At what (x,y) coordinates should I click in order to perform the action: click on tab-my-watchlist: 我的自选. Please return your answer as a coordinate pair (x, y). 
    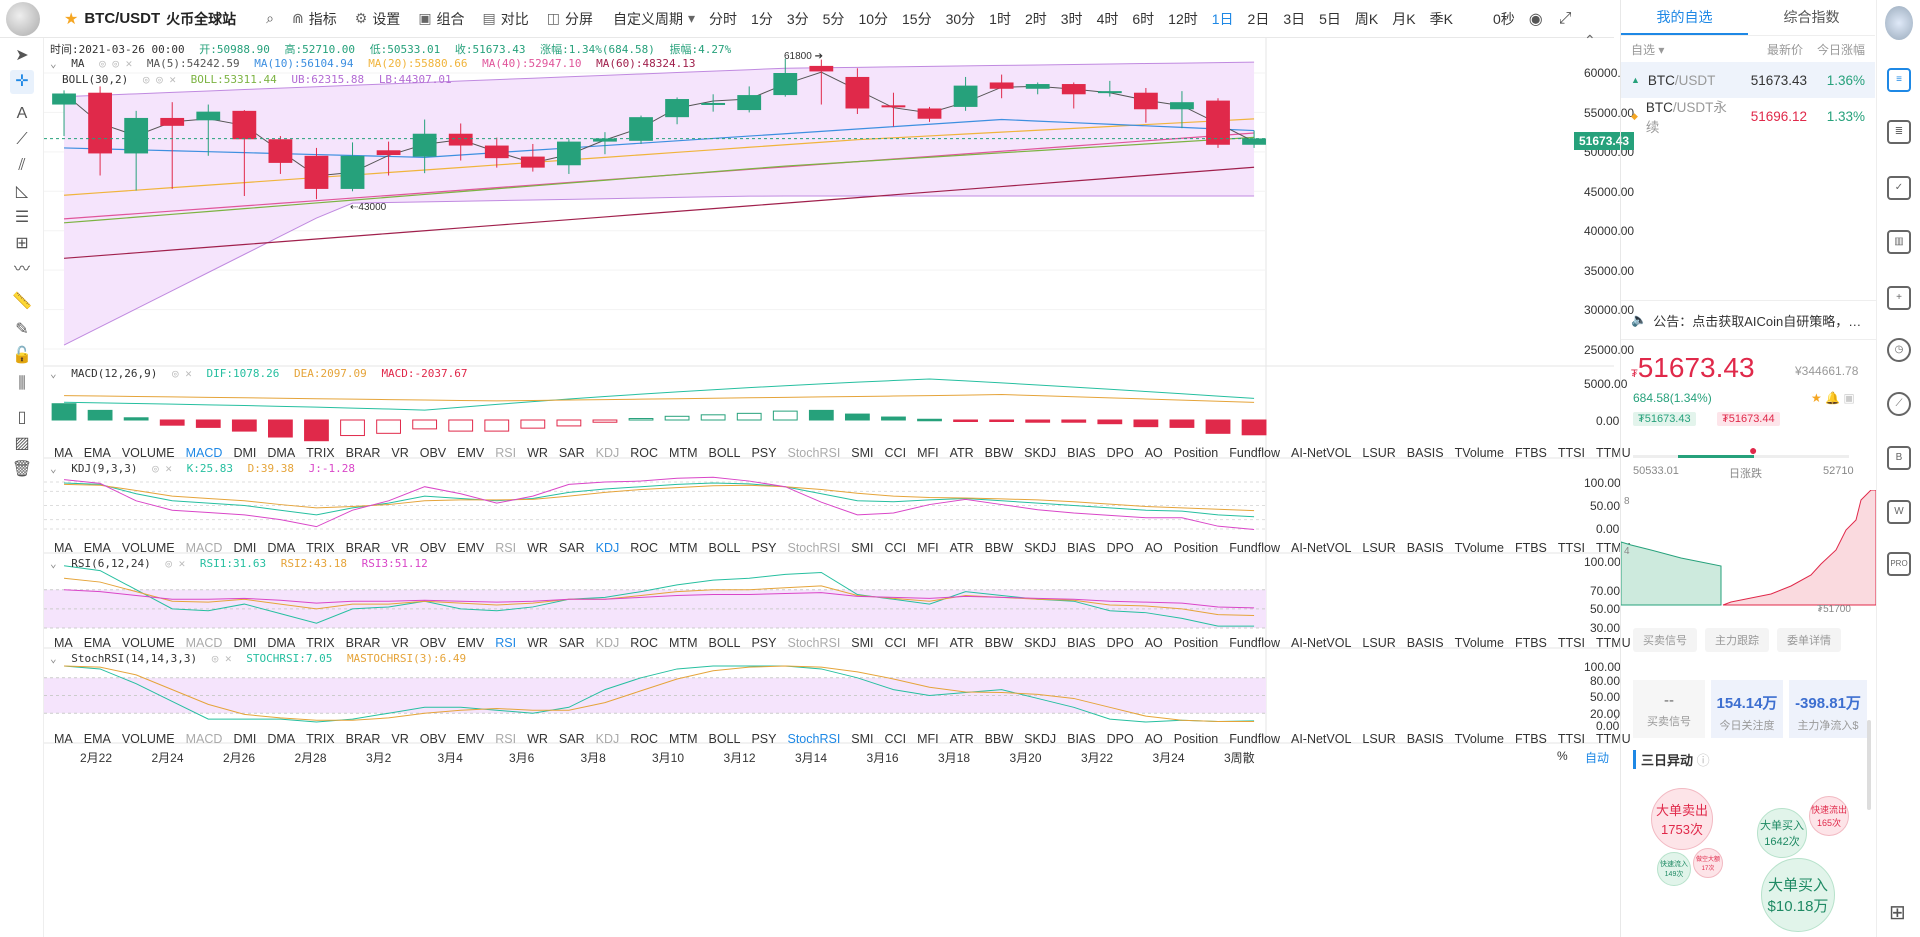
    Looking at the image, I should click on (1684, 17).